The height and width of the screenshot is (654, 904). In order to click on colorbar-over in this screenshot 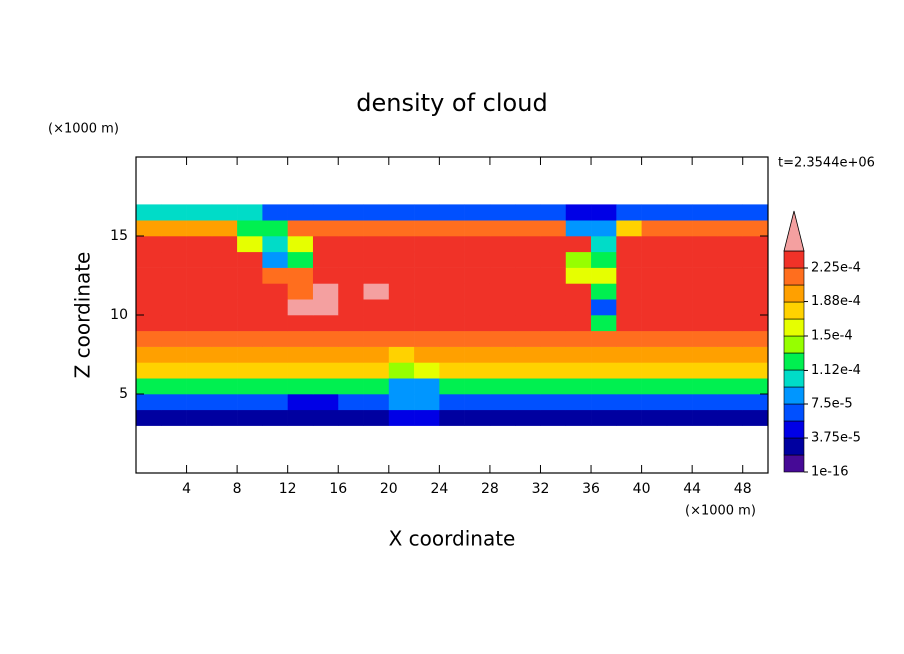, I will do `click(794, 231)`.